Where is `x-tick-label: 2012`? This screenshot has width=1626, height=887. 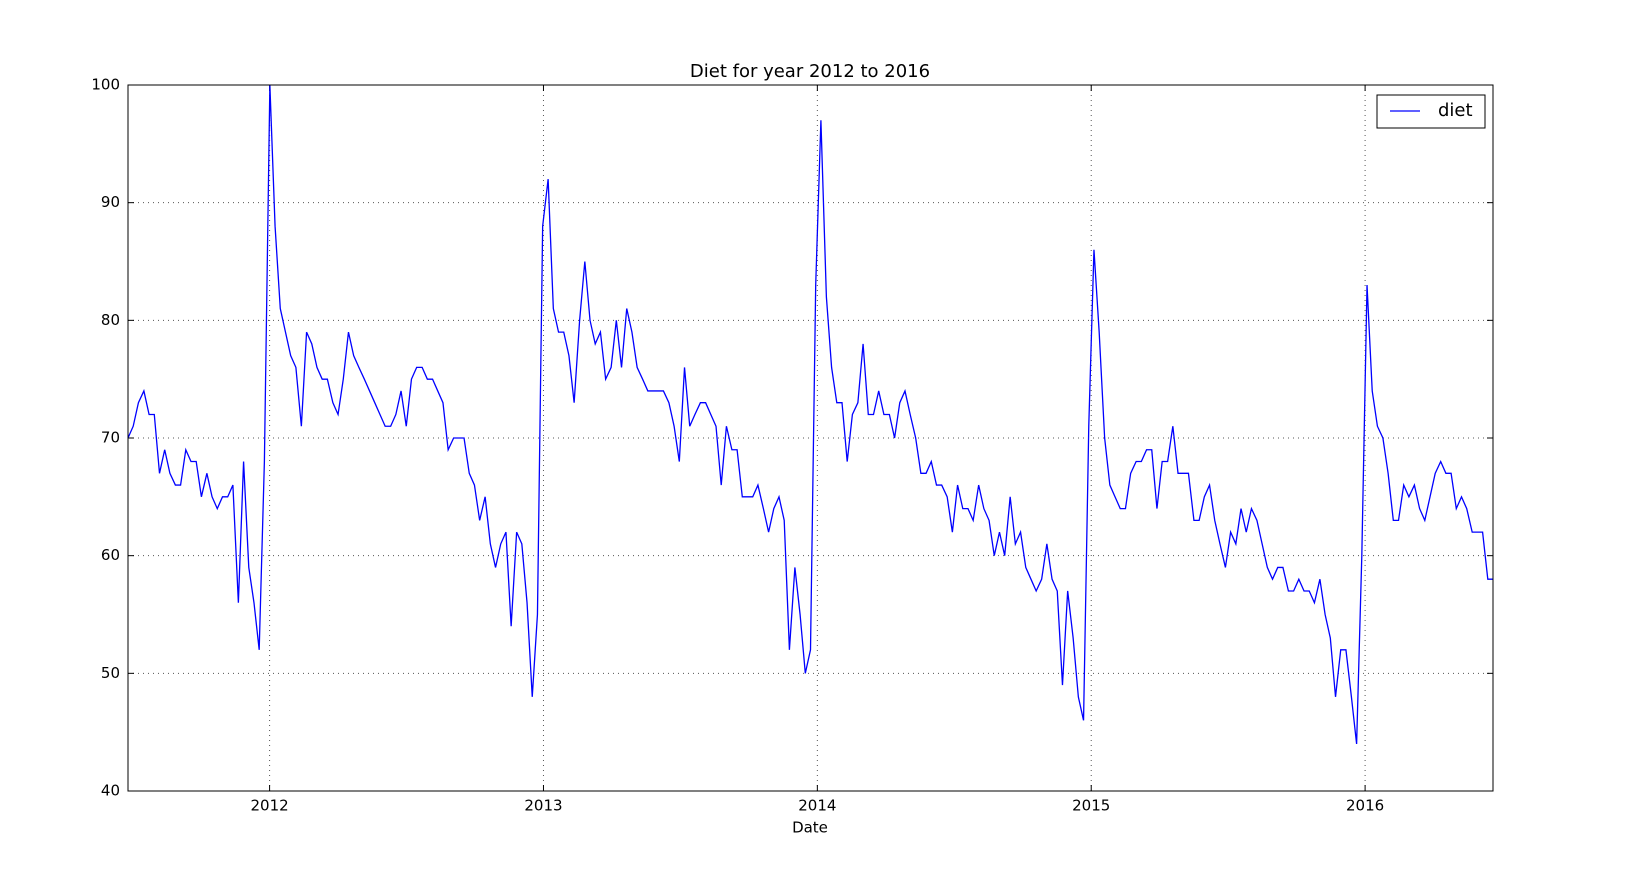
x-tick-label: 2012 is located at coordinates (270, 806).